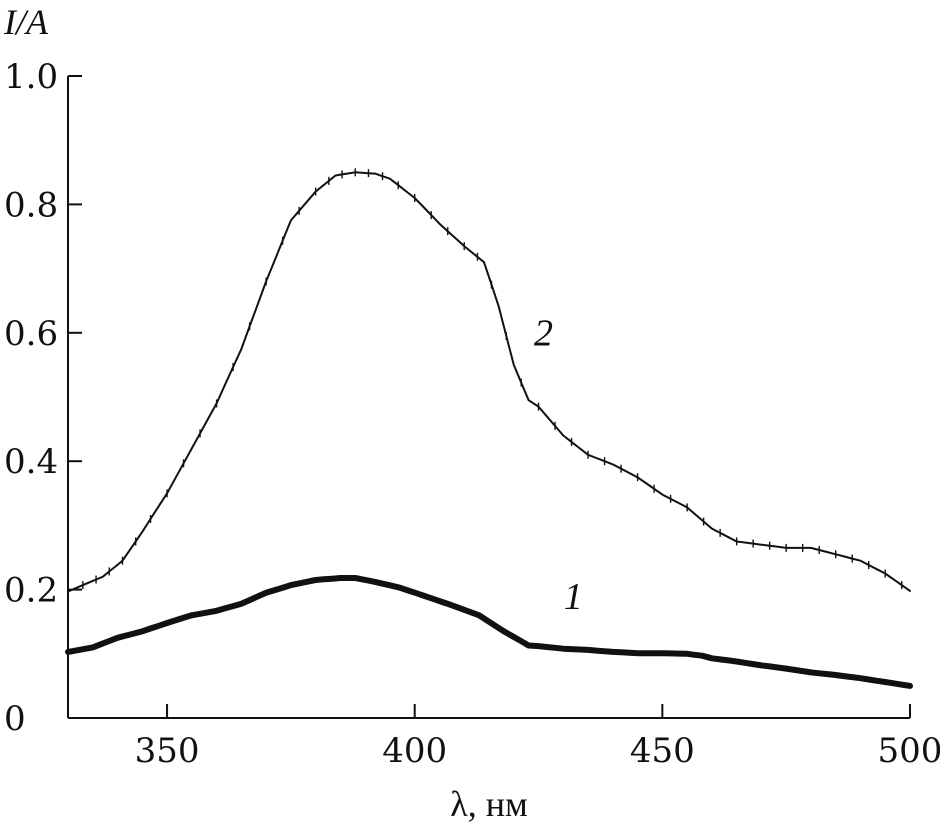  Describe the element at coordinates (26, 22) in the screenshot. I see `y-axis-title: I/A` at that location.